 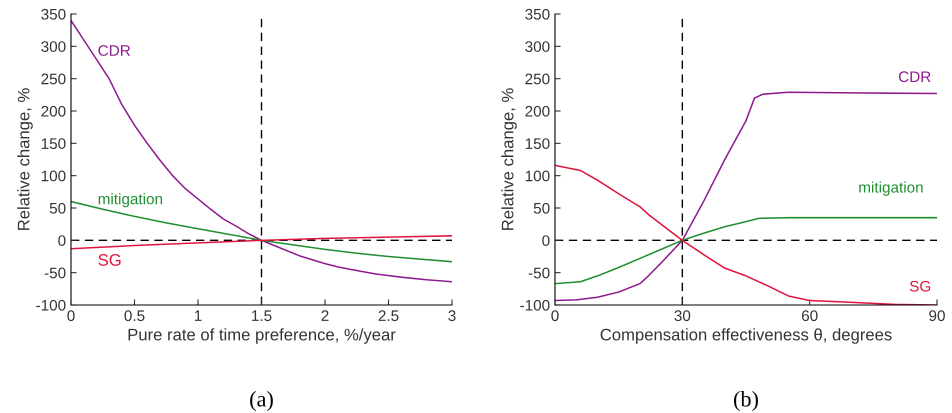 I want to click on x-tick-label: 1, so click(x=198, y=315).